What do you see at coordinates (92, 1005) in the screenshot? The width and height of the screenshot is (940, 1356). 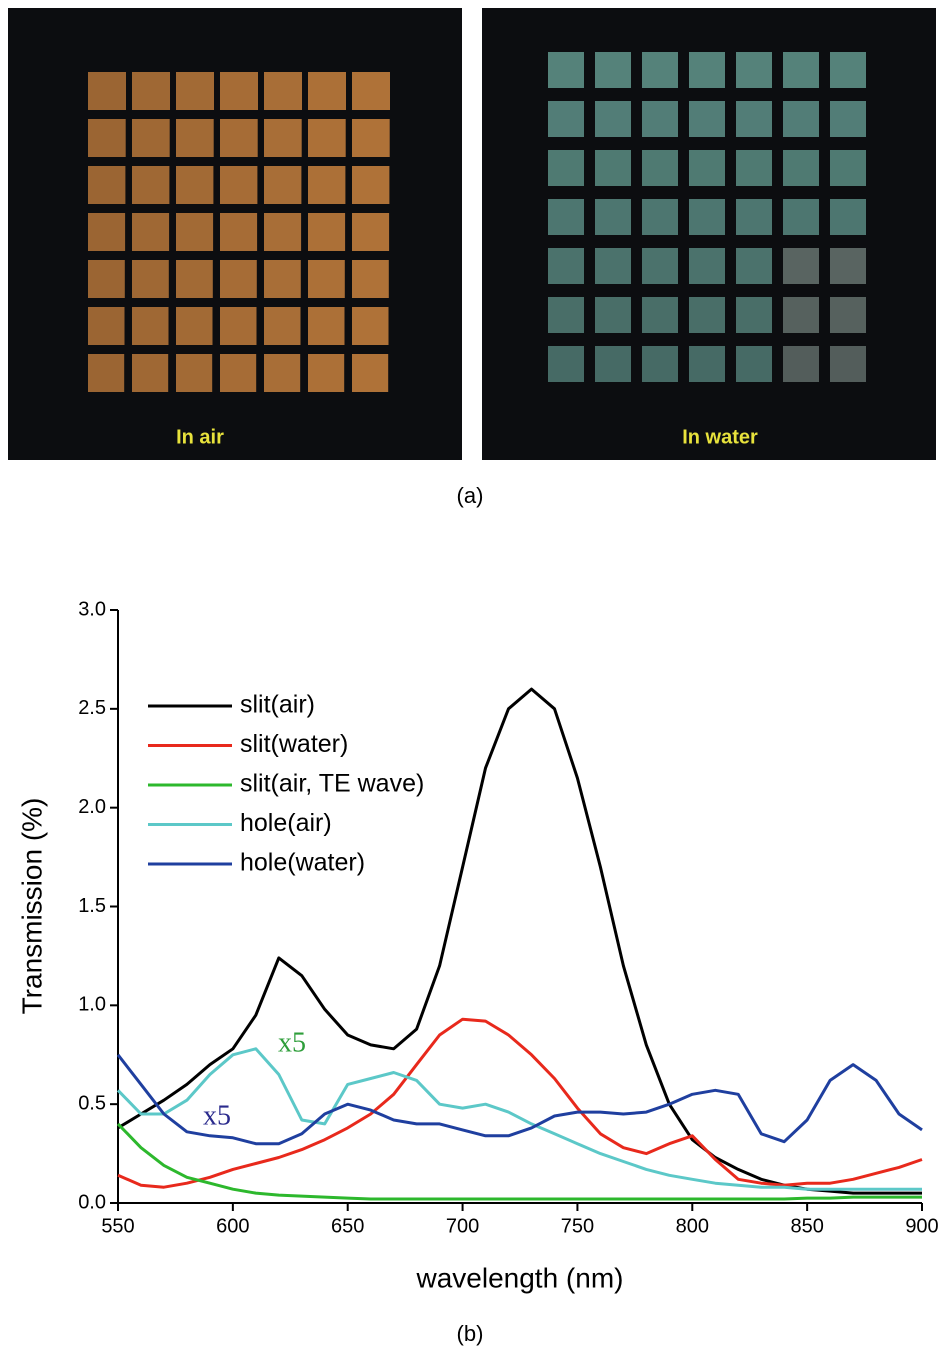 I see `y-tick-label: 1.0` at bounding box center [92, 1005].